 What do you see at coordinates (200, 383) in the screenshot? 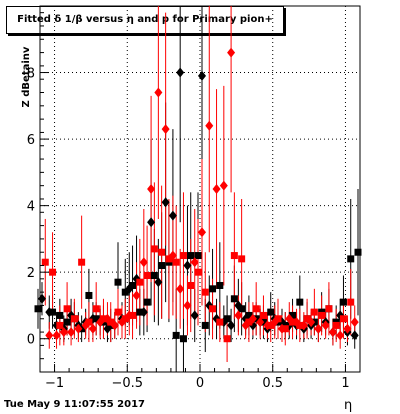
I see `x-tick-label: 0` at bounding box center [200, 383].